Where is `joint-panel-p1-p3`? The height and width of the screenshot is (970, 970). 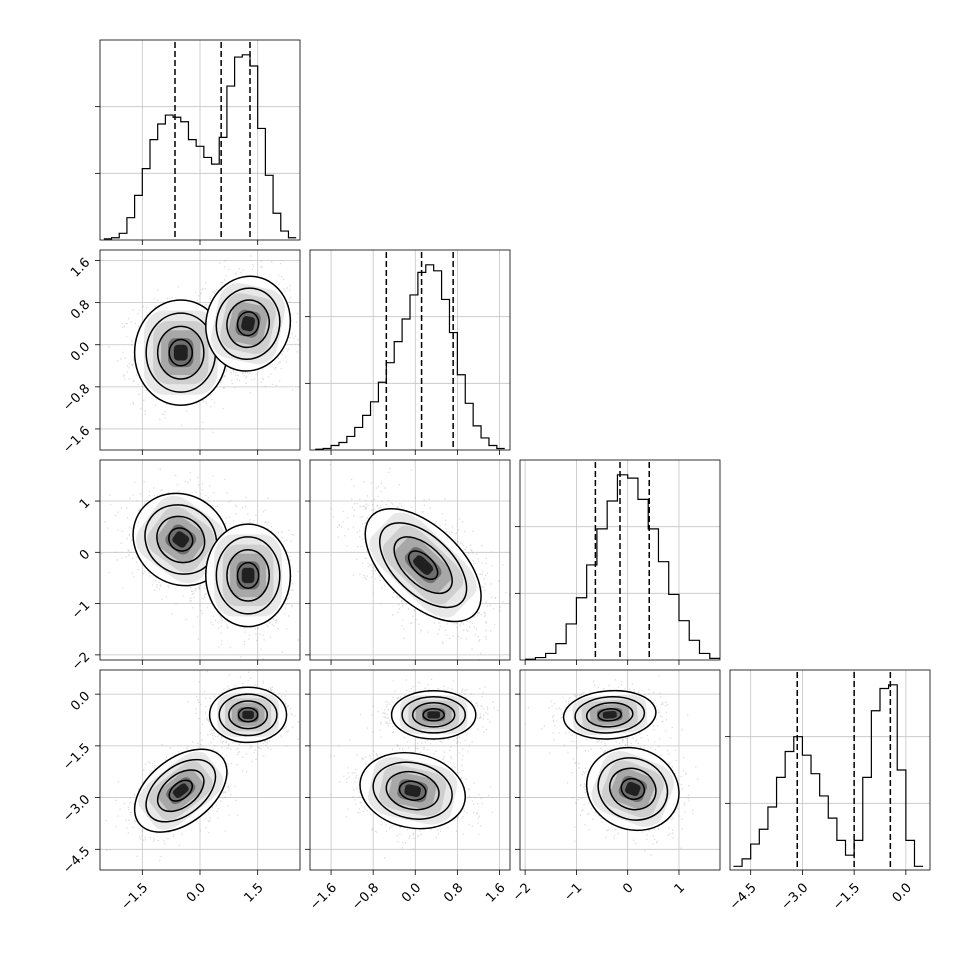
joint-panel-p1-p3 is located at coordinates (408, 772).